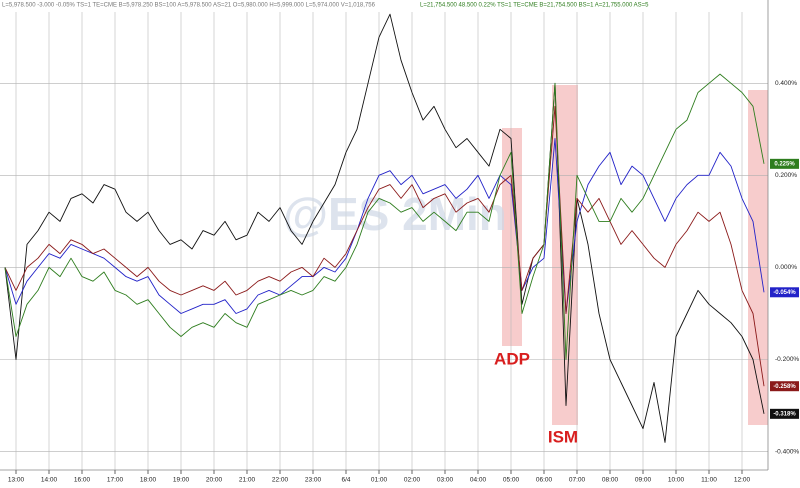 This screenshot has width=800, height=488. I want to click on x-tick-label: 03:00, so click(445, 480).